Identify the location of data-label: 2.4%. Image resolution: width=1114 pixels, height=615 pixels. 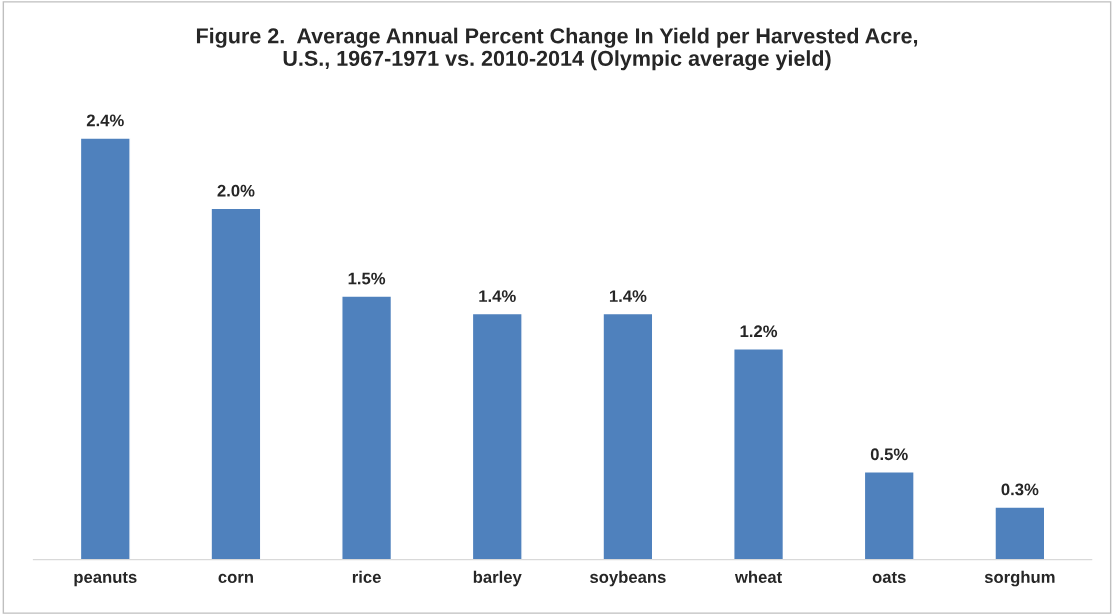
(105, 120).